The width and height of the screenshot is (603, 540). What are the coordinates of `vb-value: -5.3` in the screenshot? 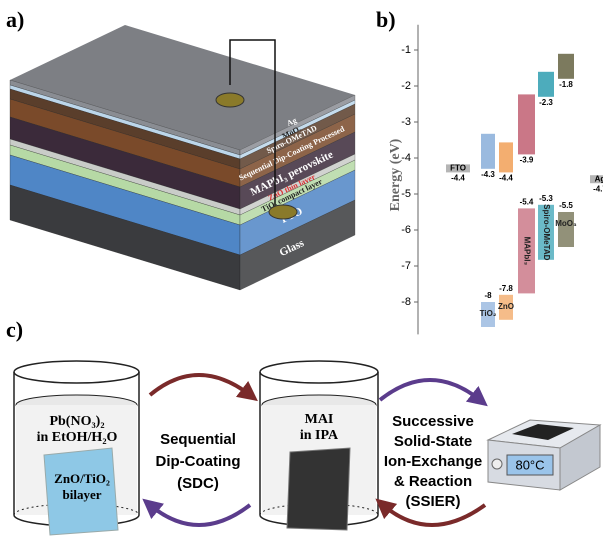 It's located at (546, 198).